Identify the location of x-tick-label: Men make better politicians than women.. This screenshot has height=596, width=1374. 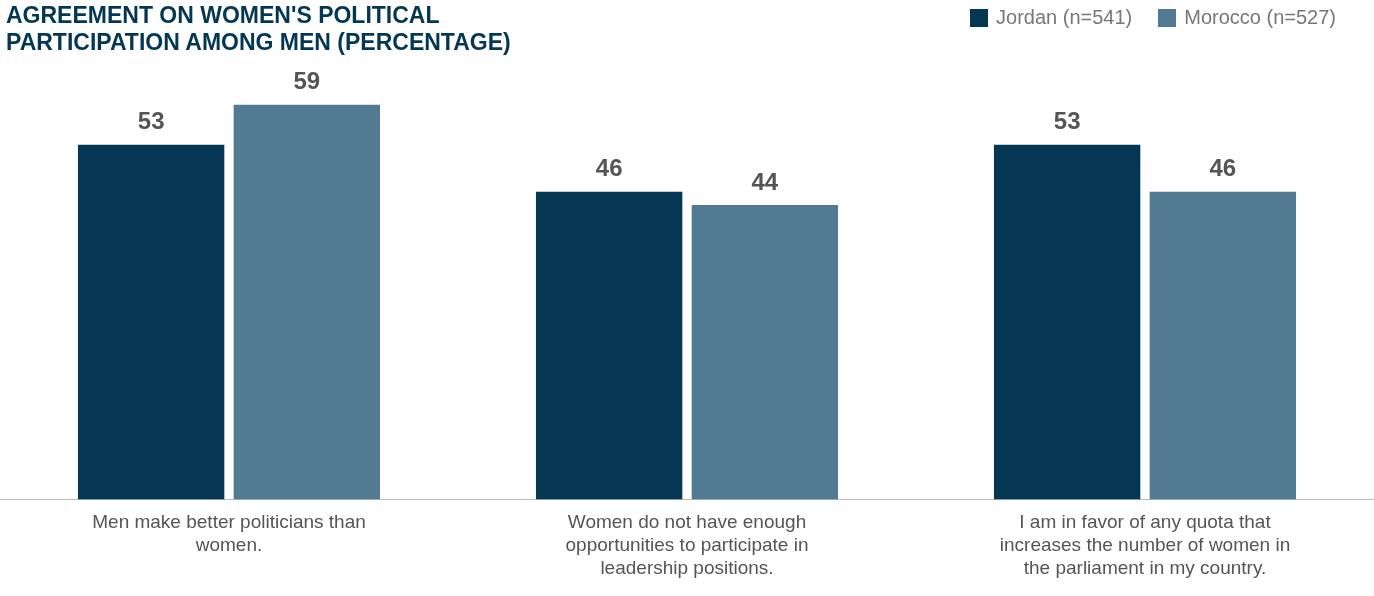
(229, 533).